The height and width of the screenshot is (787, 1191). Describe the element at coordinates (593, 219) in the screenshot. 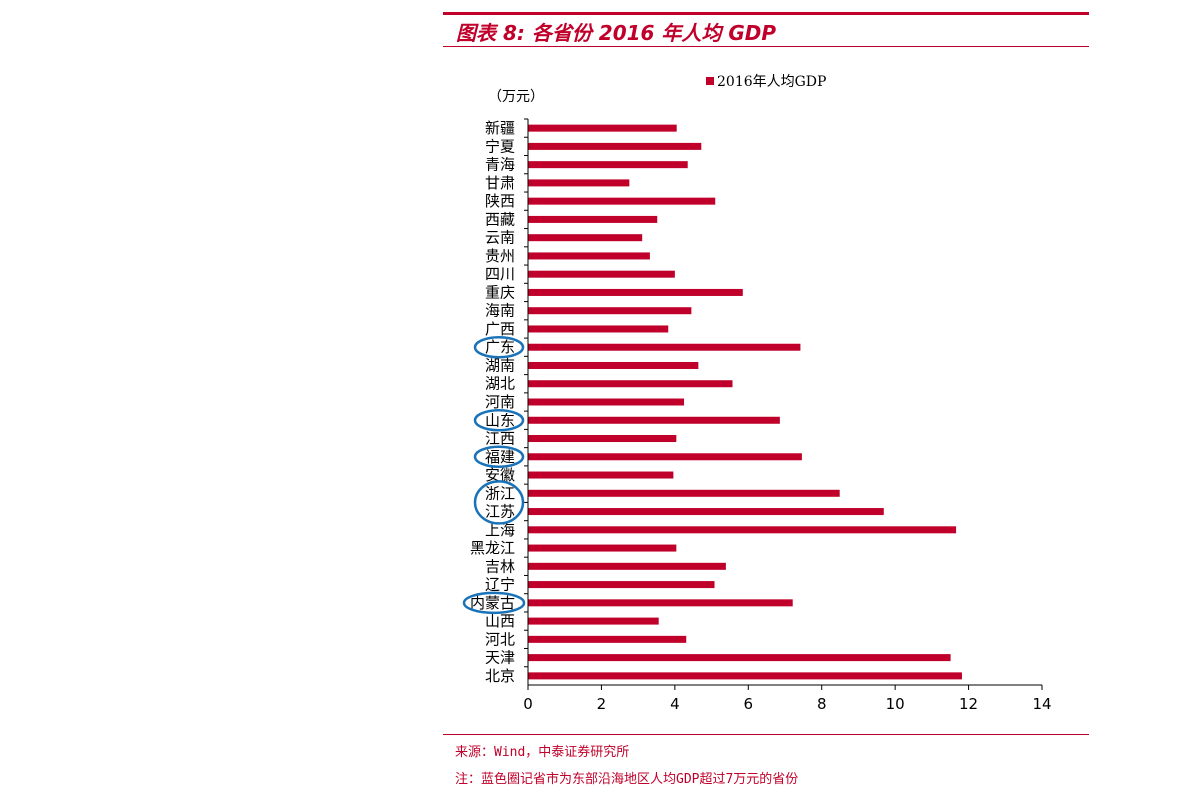

I see `bar-西藏` at that location.